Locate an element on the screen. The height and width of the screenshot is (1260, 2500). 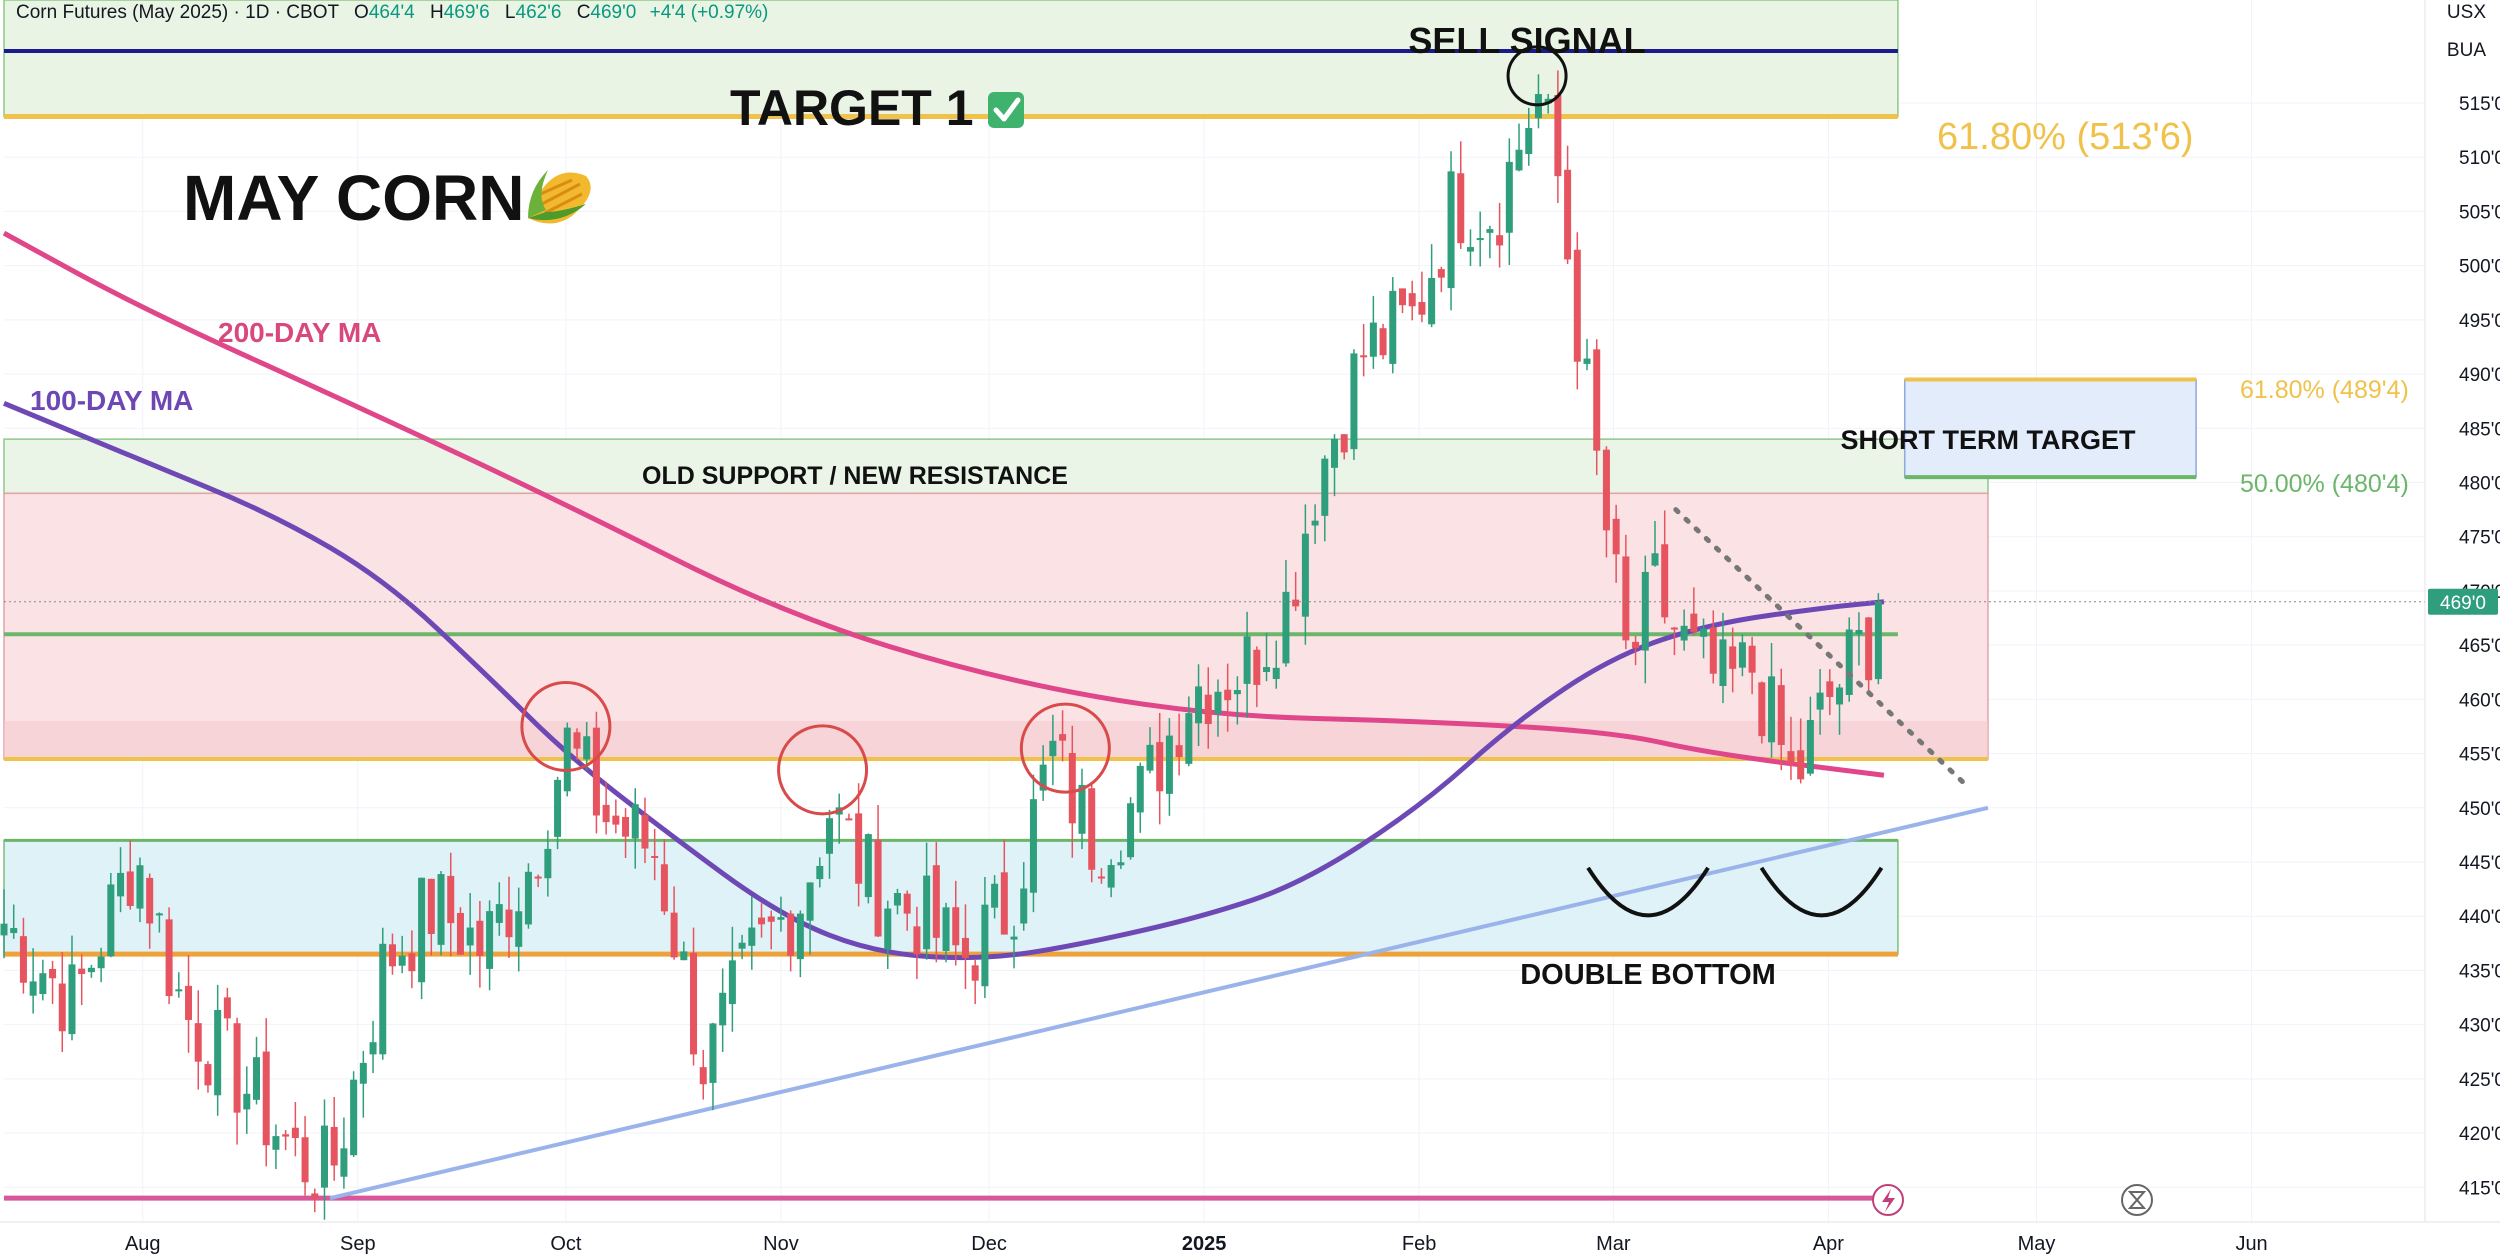
lightning-icon is located at coordinates (1888, 1200).